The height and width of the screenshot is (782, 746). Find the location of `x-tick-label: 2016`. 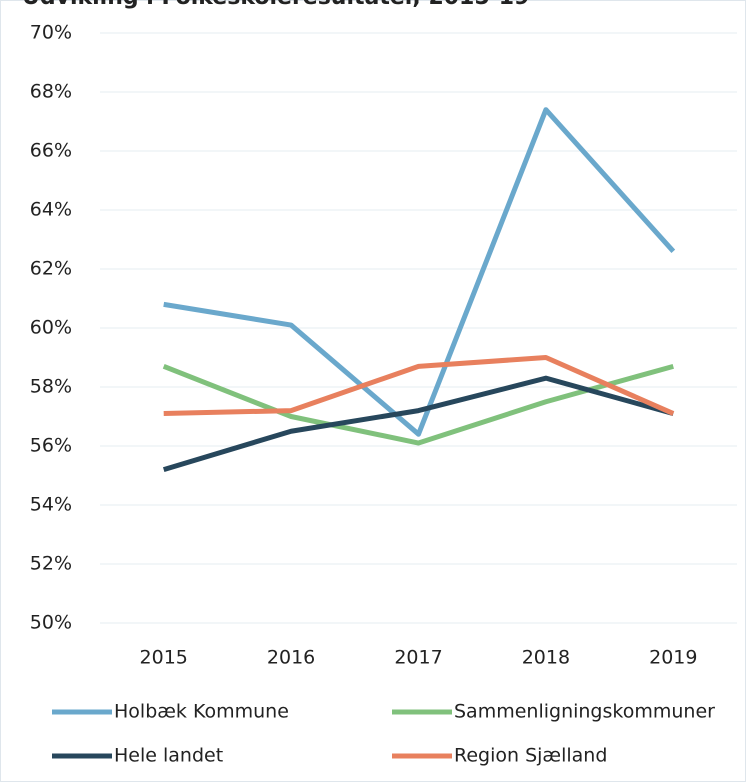

x-tick-label: 2016 is located at coordinates (291, 658).